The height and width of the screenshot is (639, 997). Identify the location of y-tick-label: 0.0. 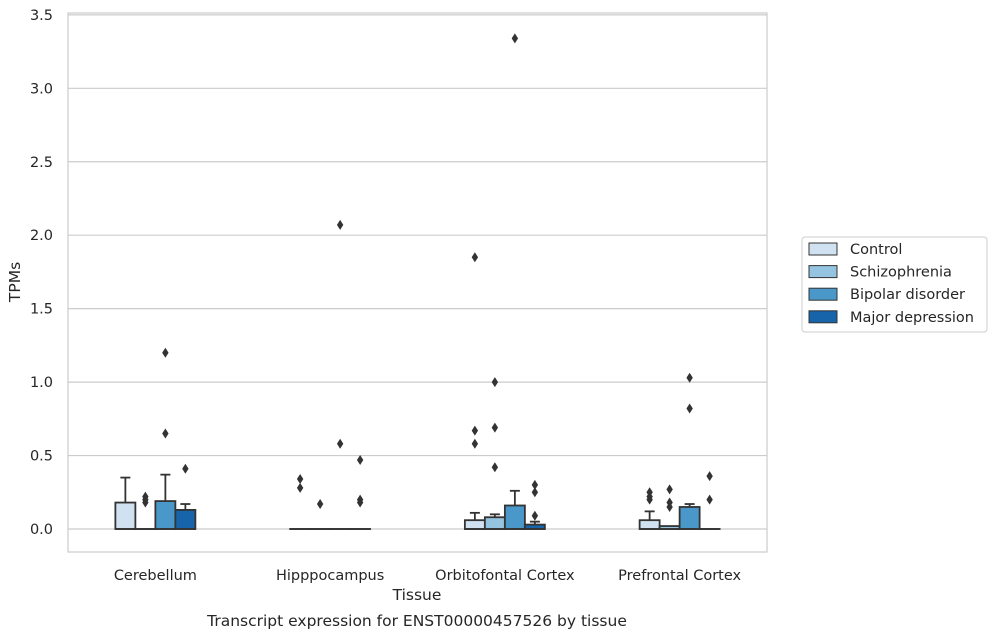
(41, 530).